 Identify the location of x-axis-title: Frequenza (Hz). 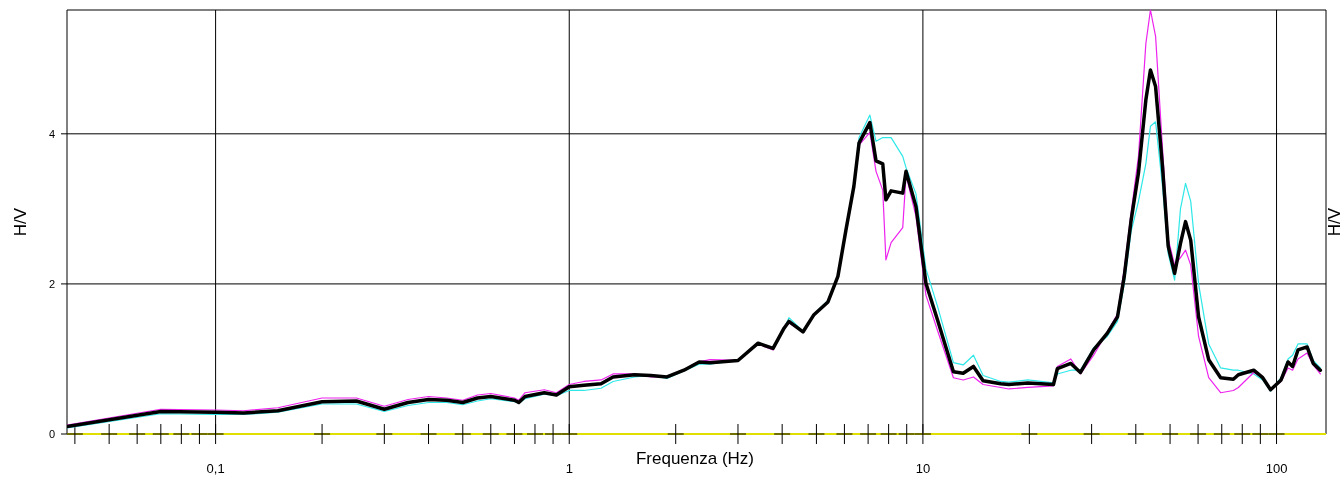
(695, 458).